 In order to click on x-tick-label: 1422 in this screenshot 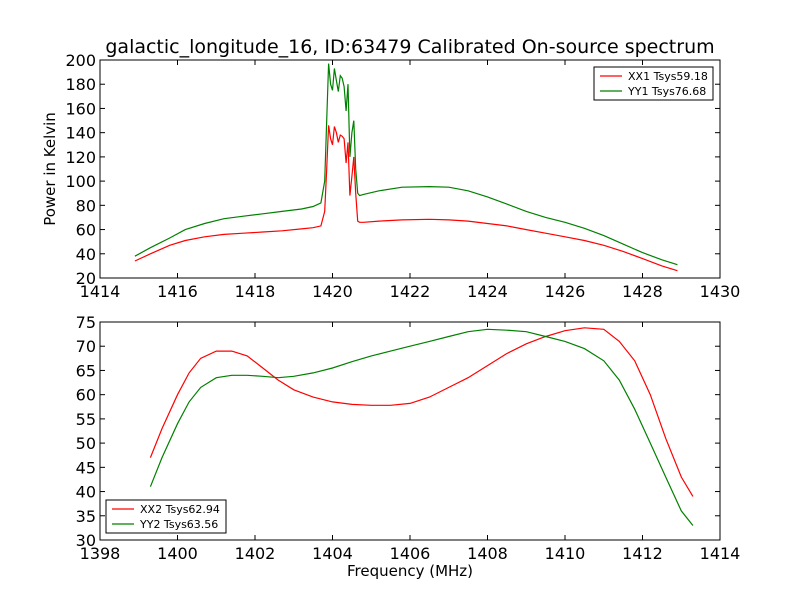, I will do `click(410, 291)`.